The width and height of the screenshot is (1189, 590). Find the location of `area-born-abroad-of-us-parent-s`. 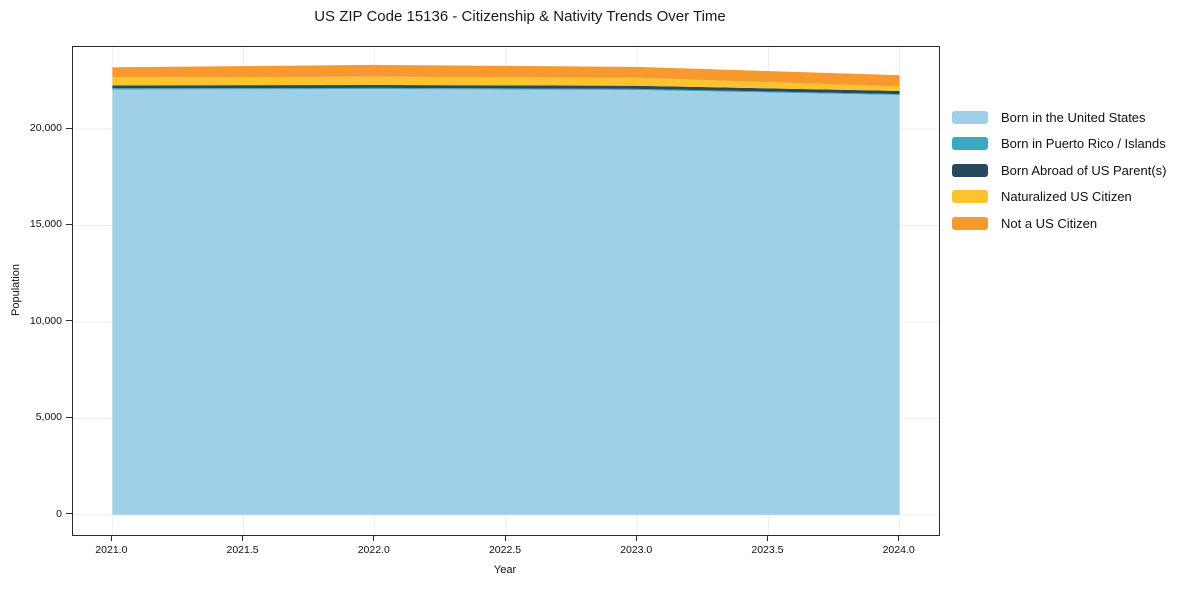

area-born-abroad-of-us-parent-s is located at coordinates (506, 90).